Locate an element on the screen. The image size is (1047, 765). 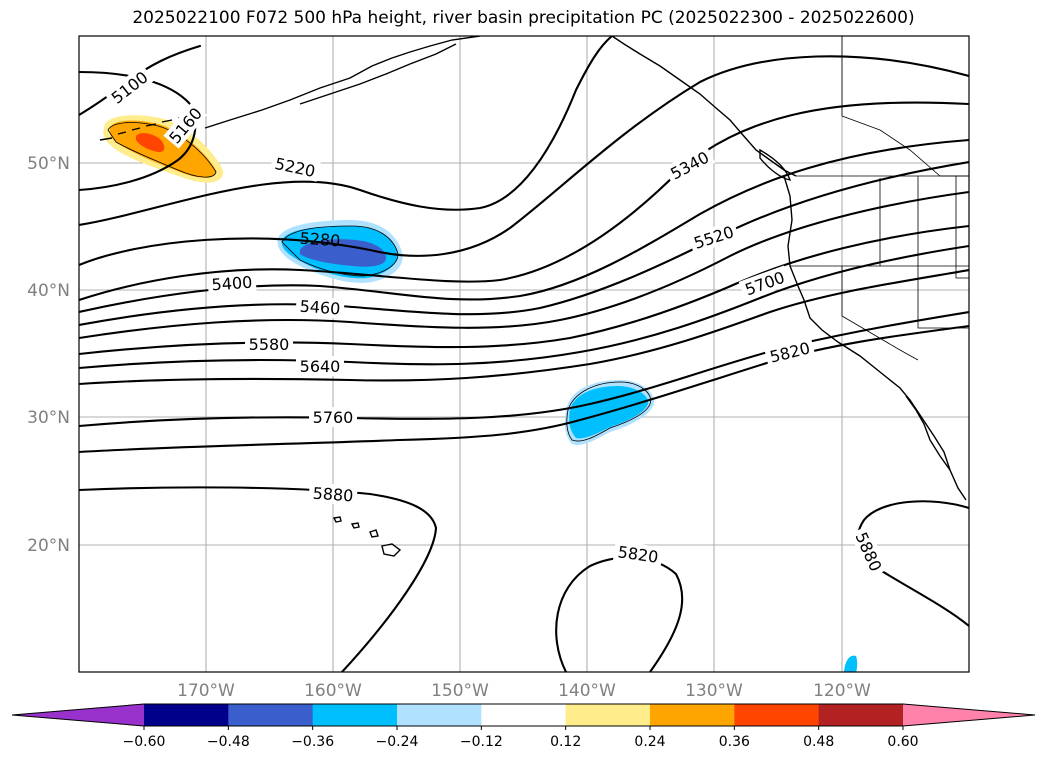
hawaii-oahu is located at coordinates (355, 525).